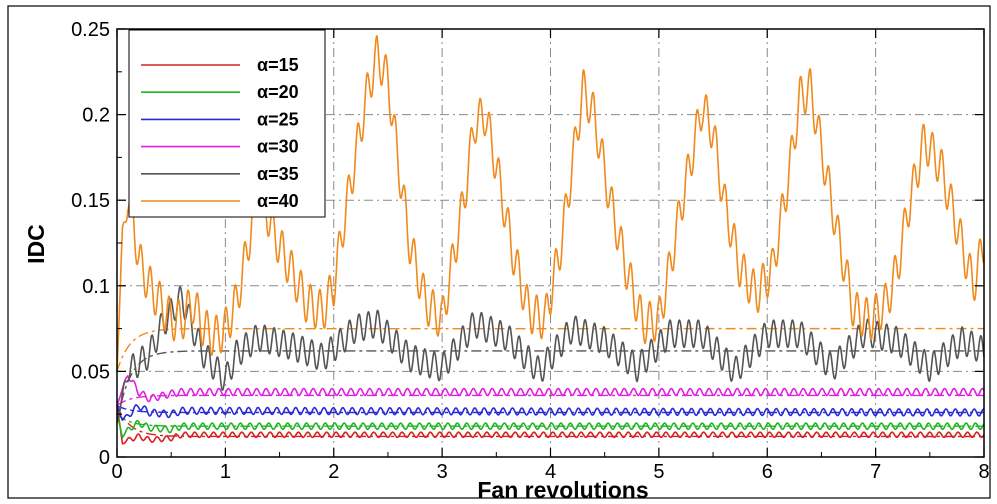  What do you see at coordinates (767, 472) in the screenshot?
I see `x-tick-label: 6` at bounding box center [767, 472].